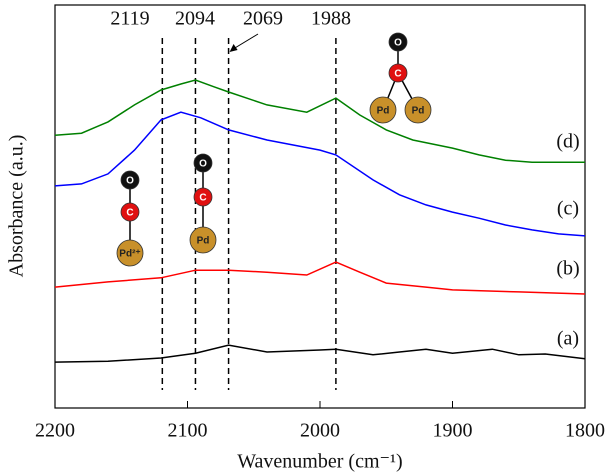  Describe the element at coordinates (567, 269) in the screenshot. I see `series-label: (b)` at that location.